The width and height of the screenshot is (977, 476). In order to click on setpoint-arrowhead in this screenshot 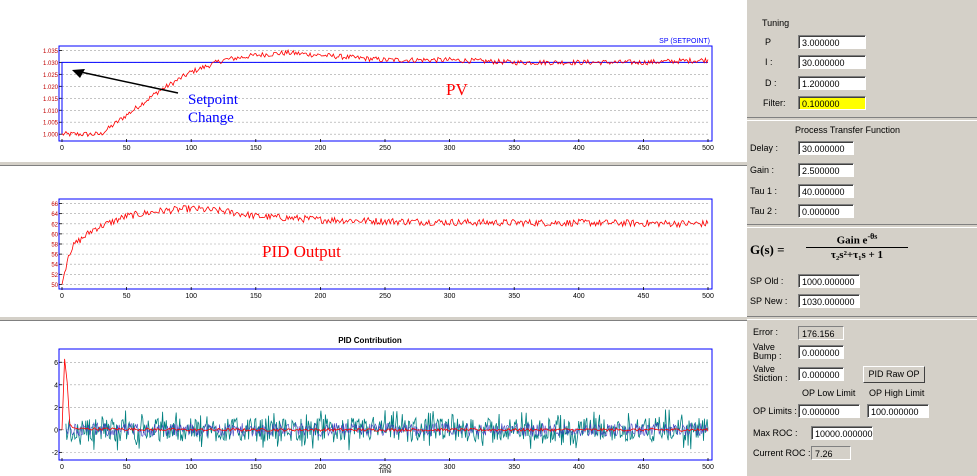, I will do `click(78, 73)`.